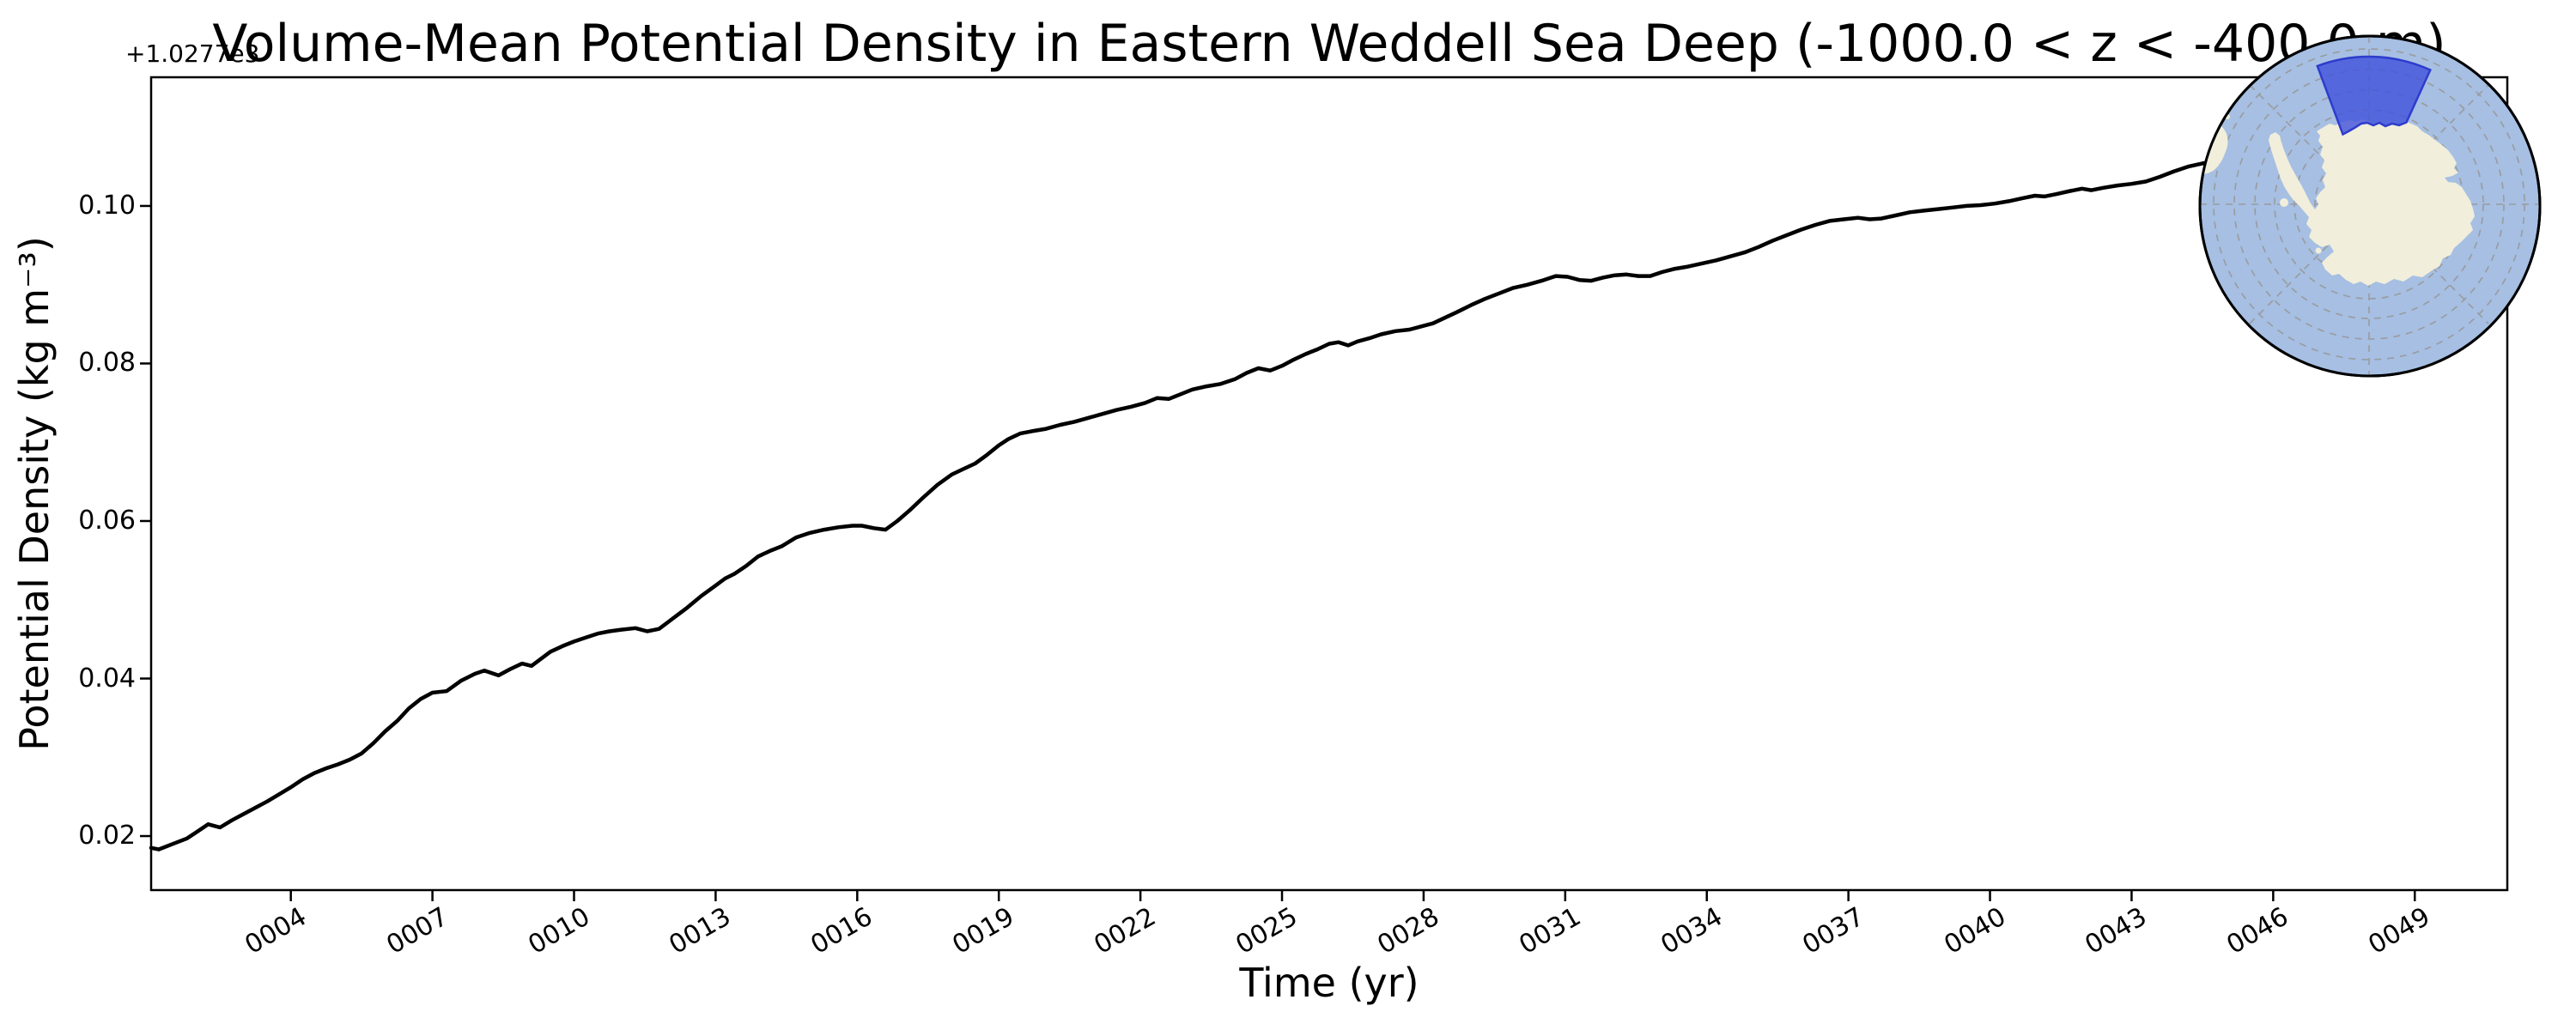  What do you see at coordinates (2374, 95) in the screenshot?
I see `eastern-weddell-sea-region` at bounding box center [2374, 95].